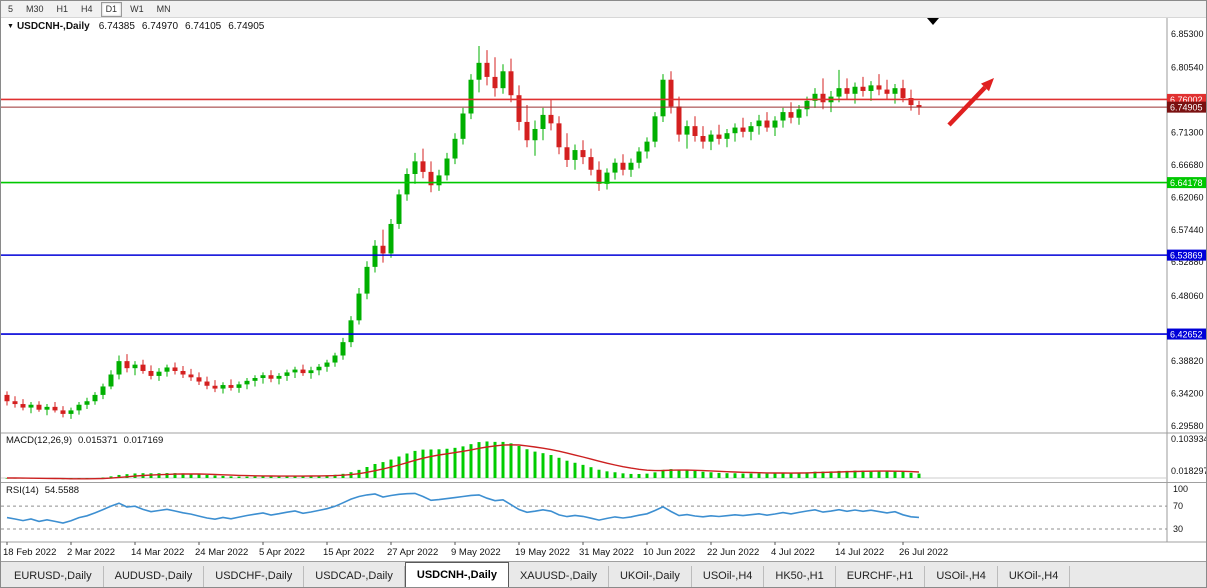 The width and height of the screenshot is (1207, 588). Describe the element at coordinates (1186, 256) in the screenshot. I see `price-badge-label: 6.53869` at that location.